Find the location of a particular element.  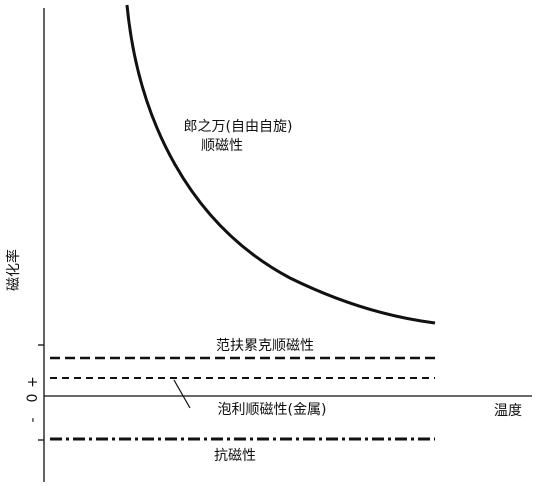

curve-label: 顺磁性 is located at coordinates (222, 146).